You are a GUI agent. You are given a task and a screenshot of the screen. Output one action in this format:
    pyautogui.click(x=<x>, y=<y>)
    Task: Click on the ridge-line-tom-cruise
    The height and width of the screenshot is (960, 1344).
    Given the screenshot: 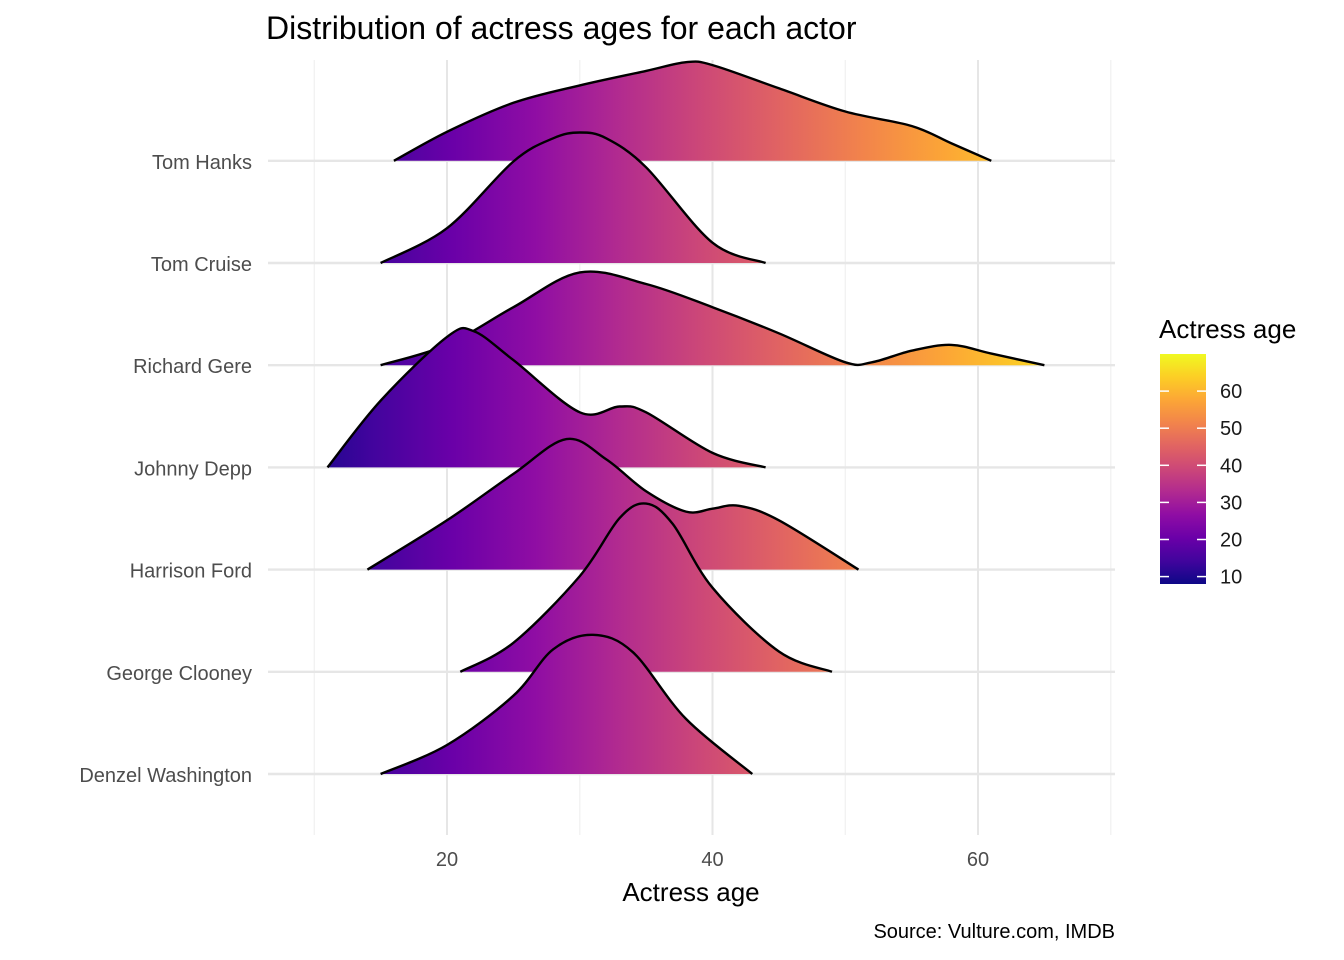 What is the action you would take?
    pyautogui.click(x=573, y=198)
    